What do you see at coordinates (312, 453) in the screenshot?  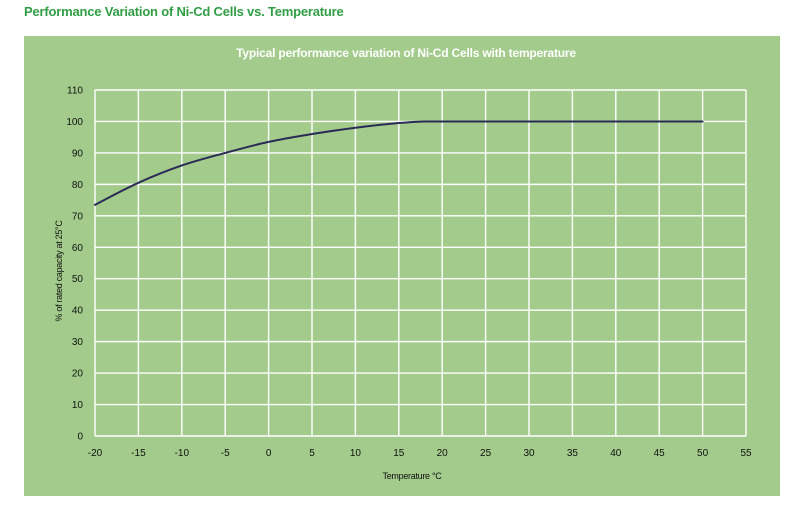 I see `x-tick-label: 5` at bounding box center [312, 453].